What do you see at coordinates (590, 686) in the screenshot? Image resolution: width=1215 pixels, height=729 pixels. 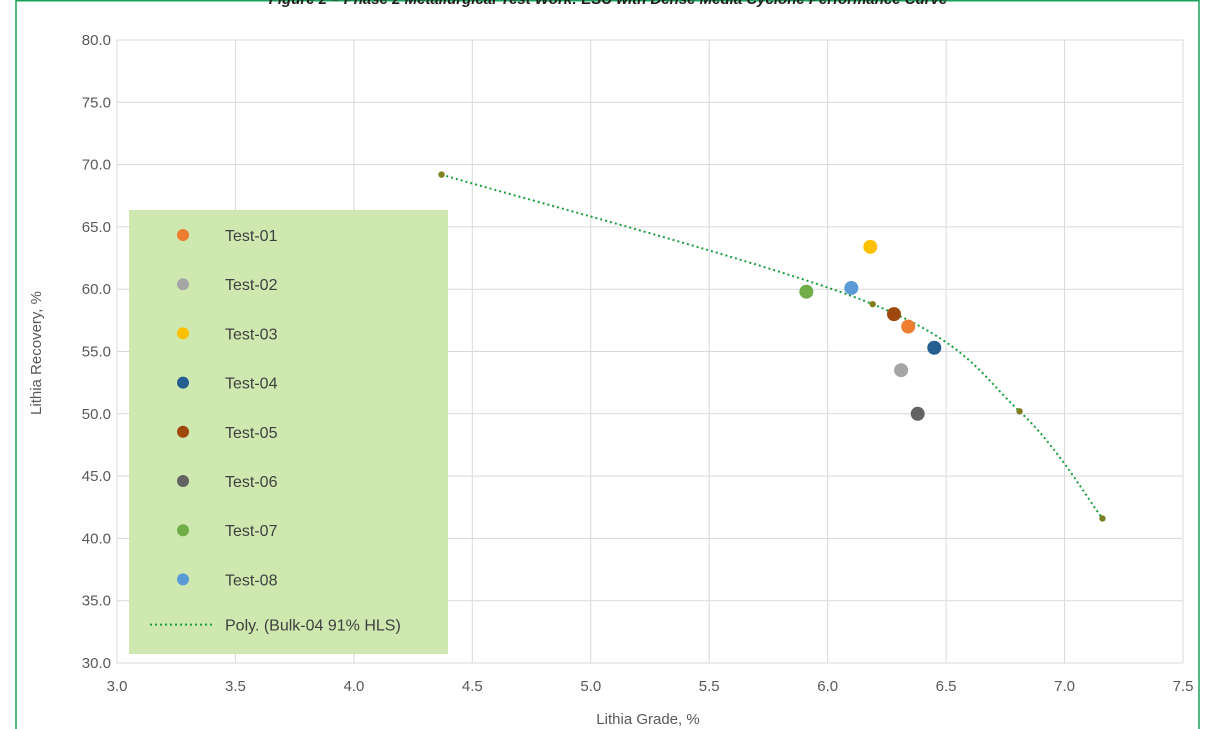 I see `x-tick-label: 5.0` at bounding box center [590, 686].